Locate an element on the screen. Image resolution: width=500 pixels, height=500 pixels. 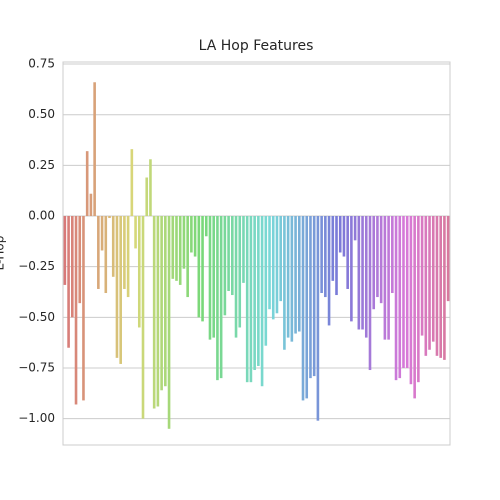
y-tick-label: 0.50 is located at coordinates (41, 114).